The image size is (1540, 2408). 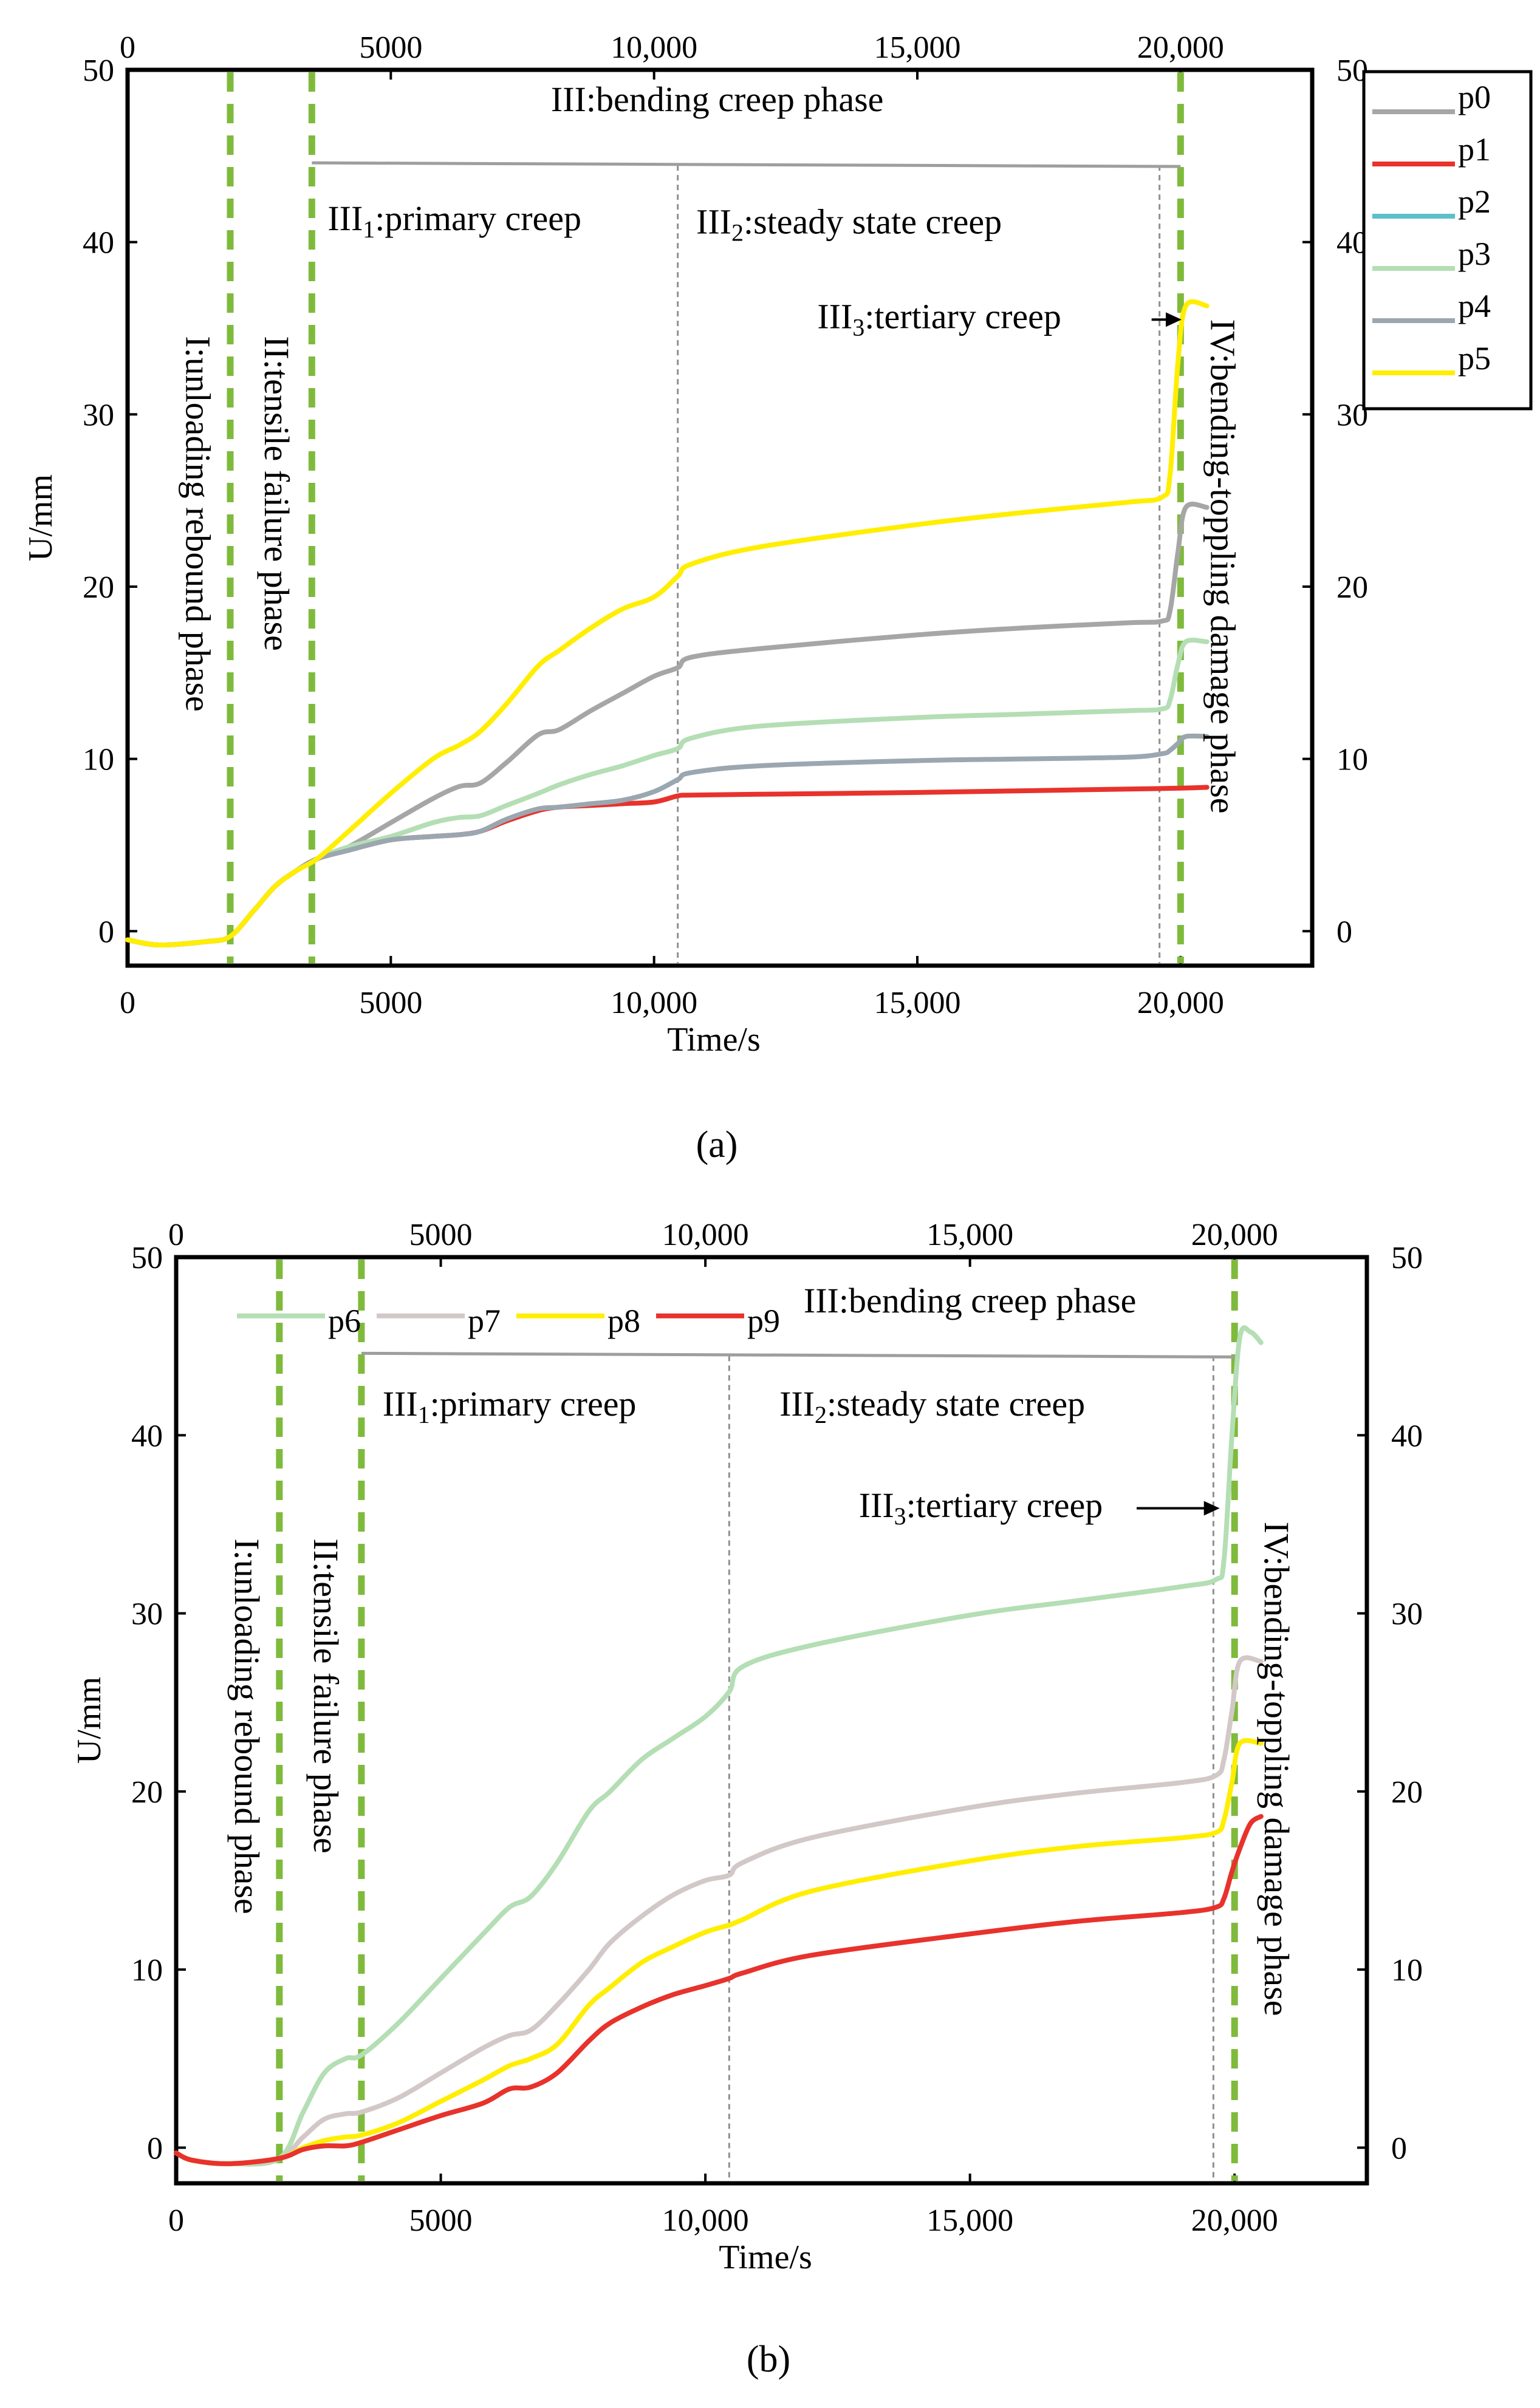 What do you see at coordinates (969, 1235) in the screenshot?
I see `x-tick-label-top: 15,000` at bounding box center [969, 1235].